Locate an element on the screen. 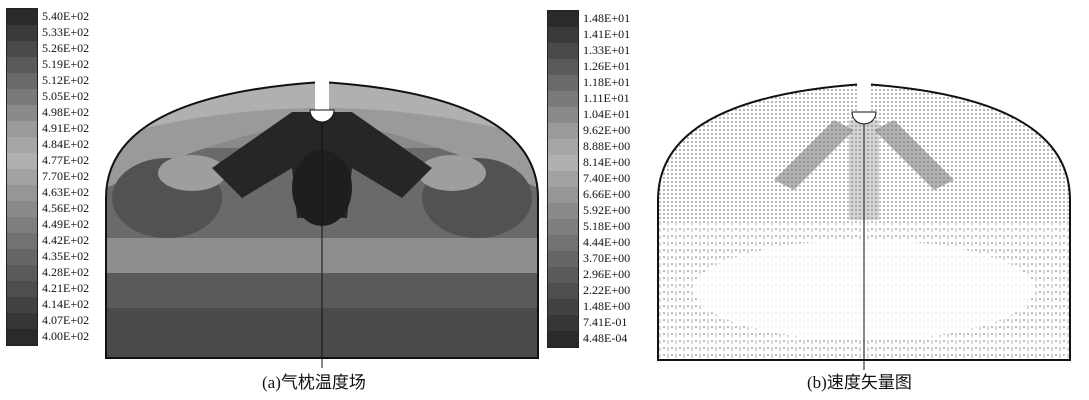  legend-label: 1.04E+01 is located at coordinates (607, 114).